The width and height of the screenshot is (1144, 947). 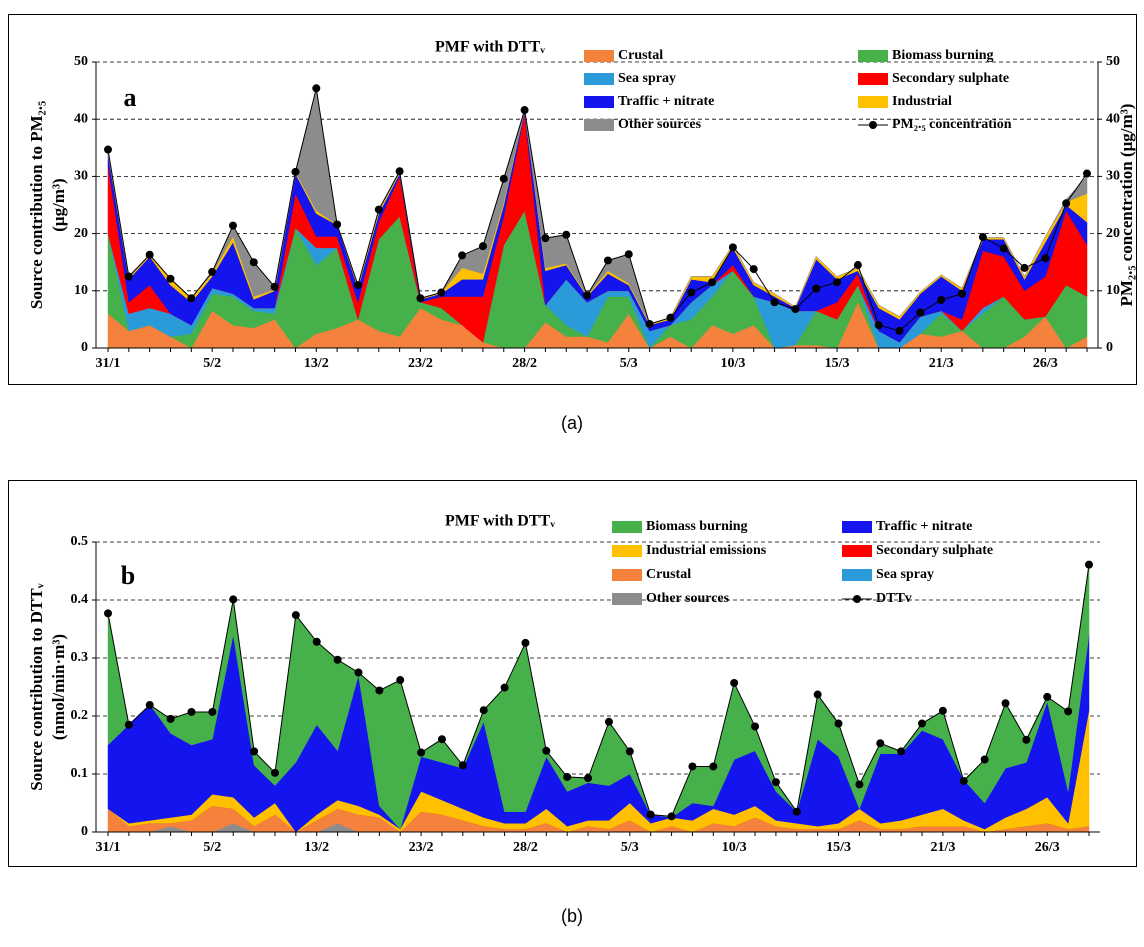 I want to click on y2-axis-title: PM₂.₅ concentration (μg/m³), so click(x=1126, y=205).